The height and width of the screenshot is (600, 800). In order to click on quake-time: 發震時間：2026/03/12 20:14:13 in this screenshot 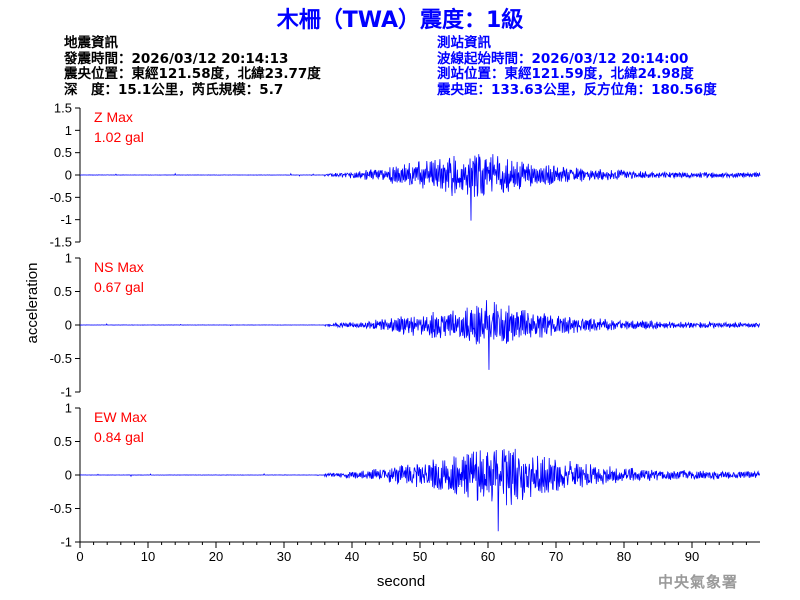, I will do `click(176, 58)`.